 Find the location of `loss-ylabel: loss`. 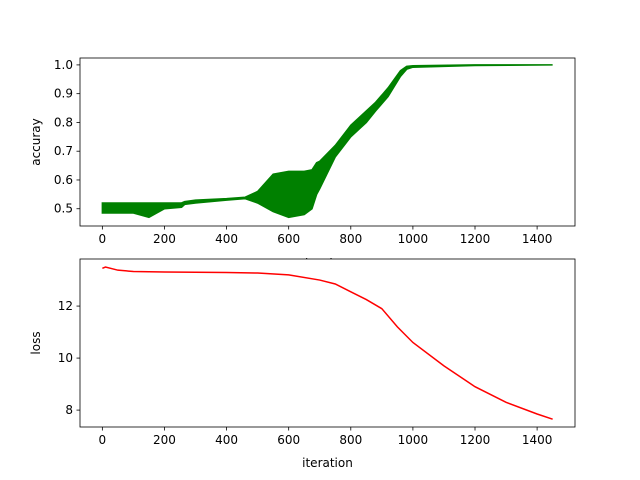

loss-ylabel: loss is located at coordinates (36, 342).